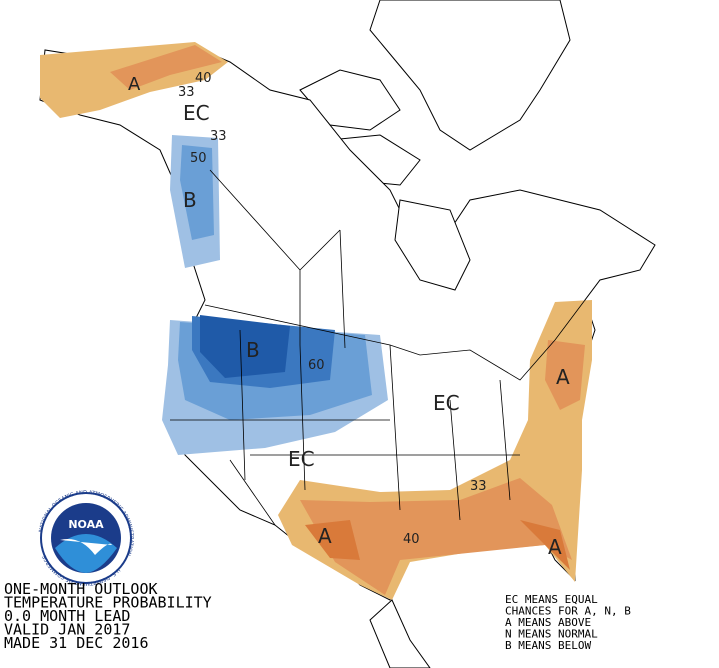 This screenshot has height=668, width=719. I want to click on title-line: TEMPERATURE PROBABILITY, so click(108, 603).